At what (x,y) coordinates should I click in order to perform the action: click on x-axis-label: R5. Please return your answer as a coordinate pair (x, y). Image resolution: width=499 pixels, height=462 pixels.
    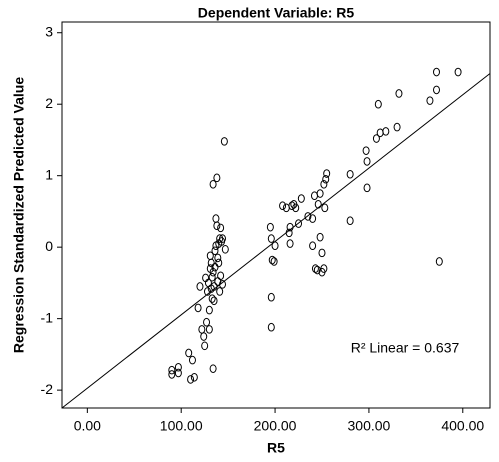
    Looking at the image, I should click on (276, 448).